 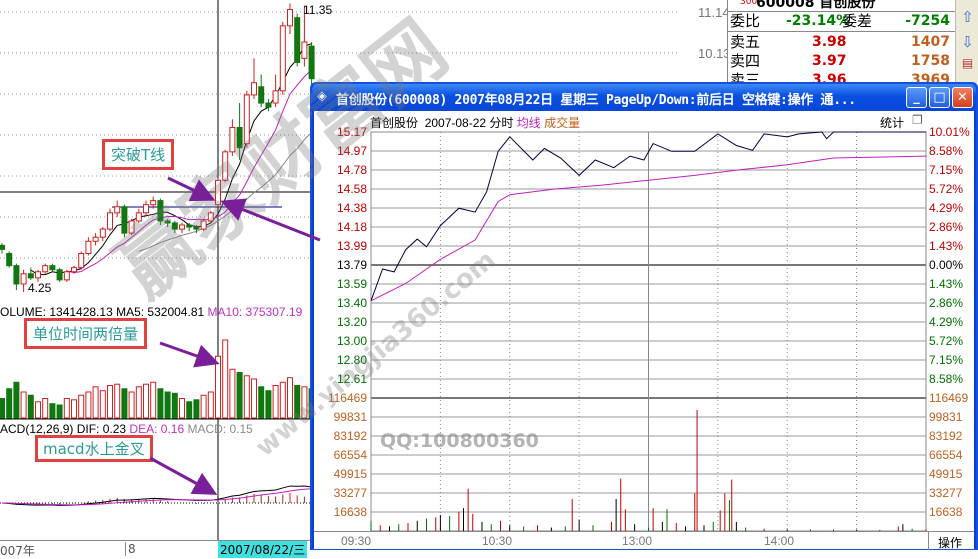 What do you see at coordinates (946, 360) in the screenshot?
I see `percent-label: 7.15%` at bounding box center [946, 360].